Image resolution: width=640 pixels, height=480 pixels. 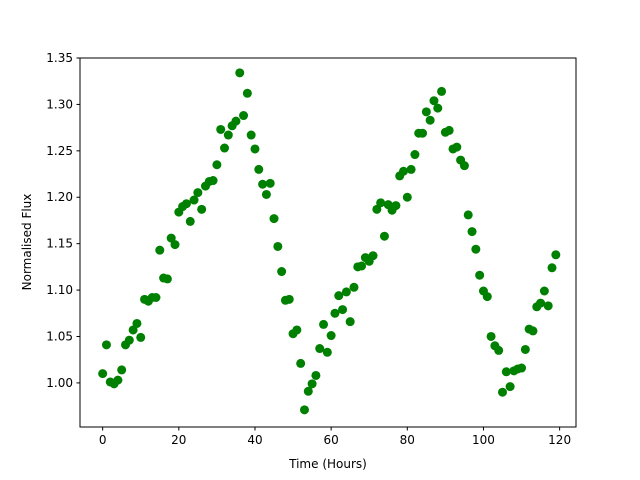 I want to click on y-axis-label: Normalised Flux, so click(x=27, y=242).